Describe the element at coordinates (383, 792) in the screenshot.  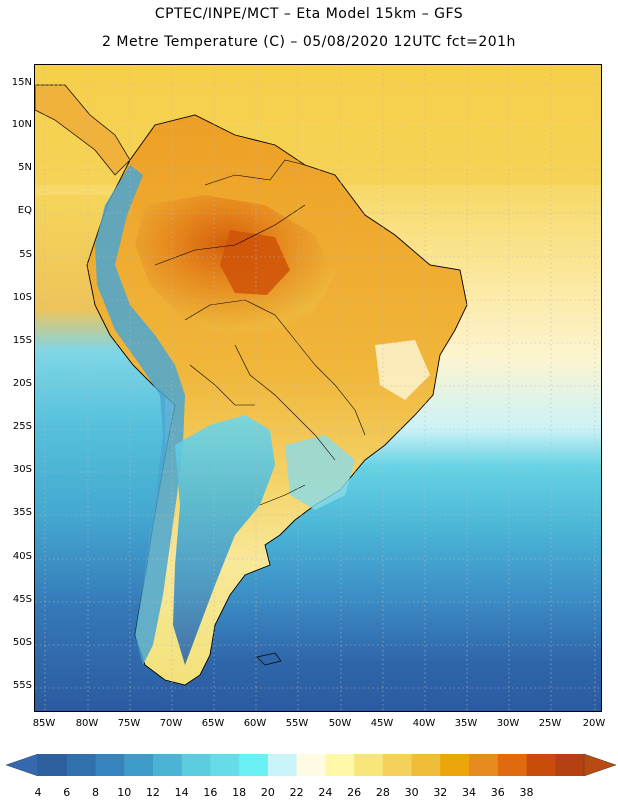
I see `colorbar-tick-label: 28` at that location.